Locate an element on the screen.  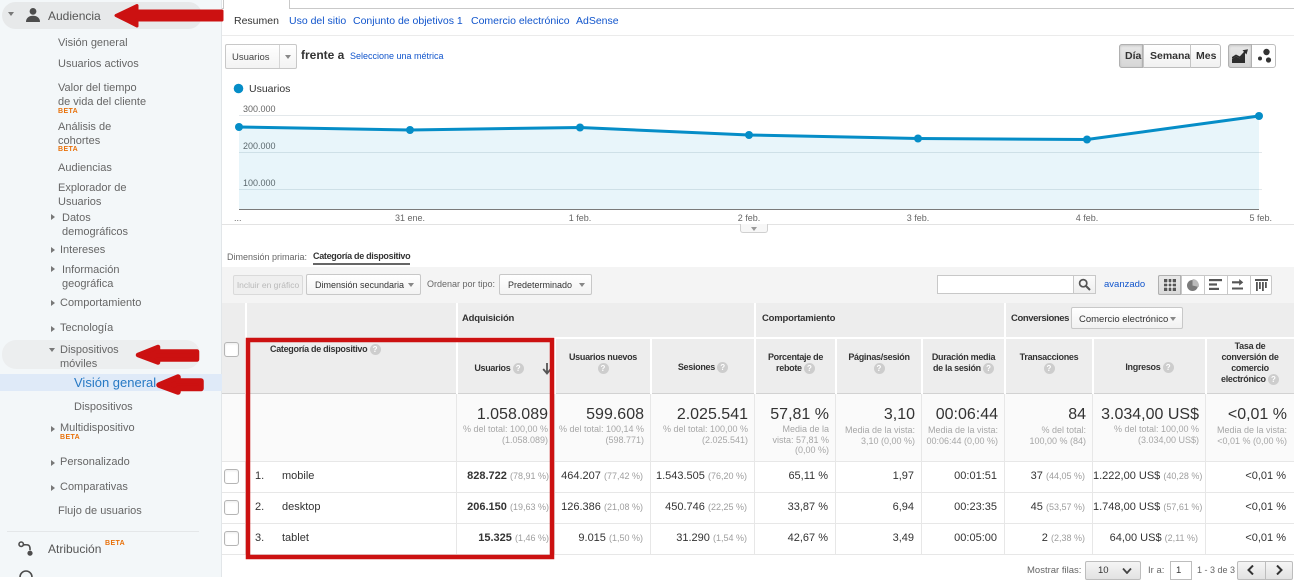
svg-text: 300.000 is located at coordinates (259, 109).